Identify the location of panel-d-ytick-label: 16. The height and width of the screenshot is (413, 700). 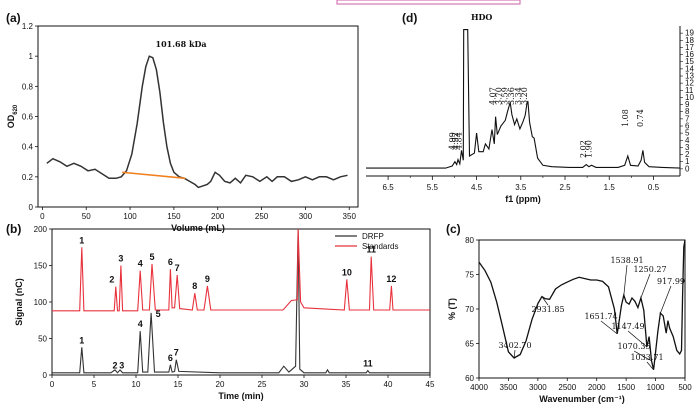
(689, 54).